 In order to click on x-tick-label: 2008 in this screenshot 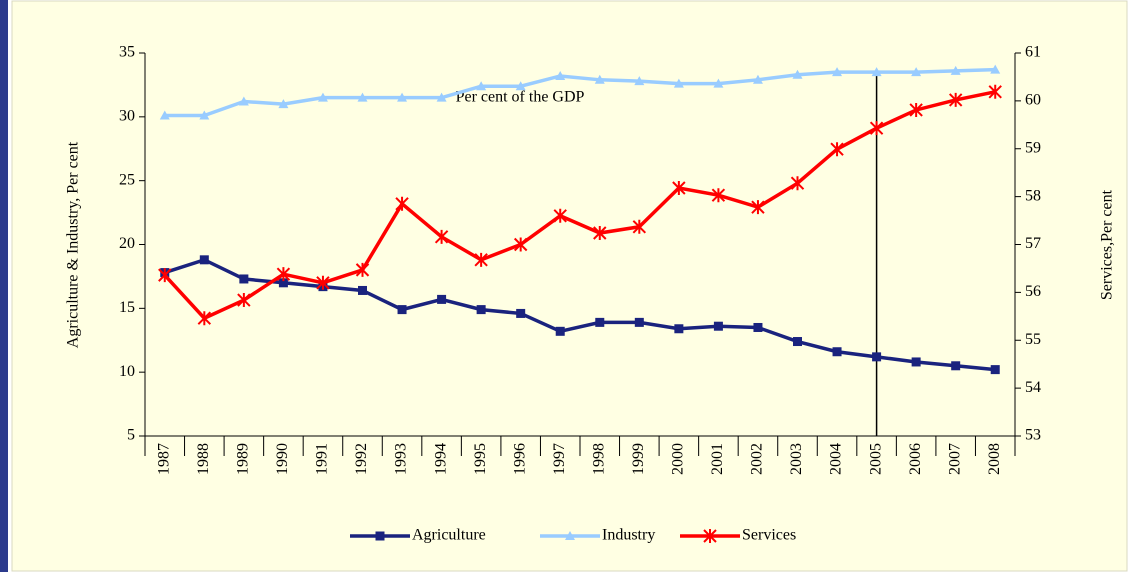, I will do `click(994, 459)`.